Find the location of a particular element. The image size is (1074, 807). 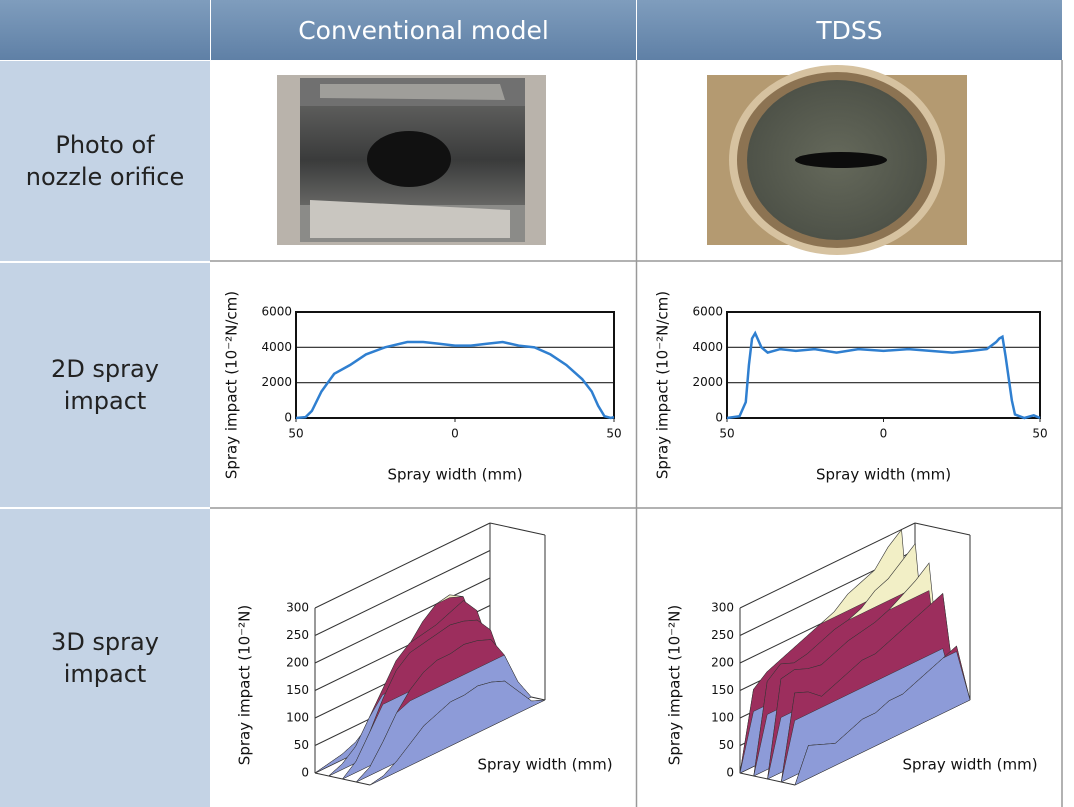

header-text: Conventional model is located at coordinates (423, 30).